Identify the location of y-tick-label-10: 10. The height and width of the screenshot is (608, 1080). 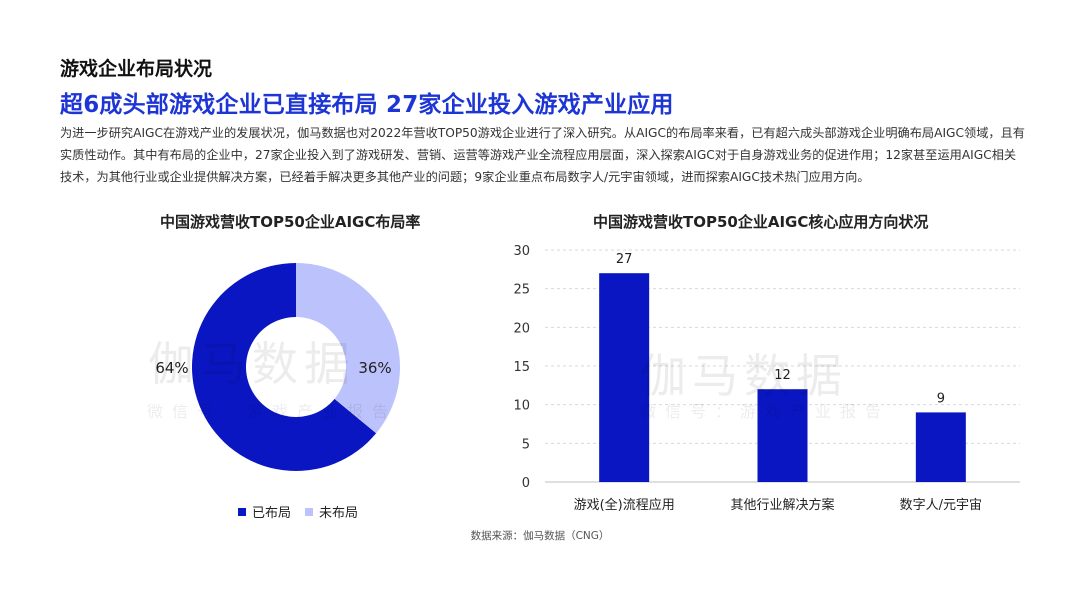
(521, 406).